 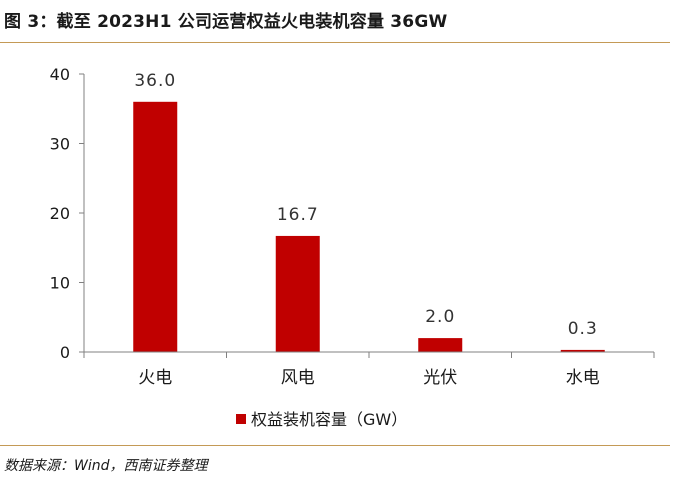 I want to click on figure-title: 图 3：截至 2023H1 公司运营权益火电装机容量 36GW, so click(x=226, y=22).